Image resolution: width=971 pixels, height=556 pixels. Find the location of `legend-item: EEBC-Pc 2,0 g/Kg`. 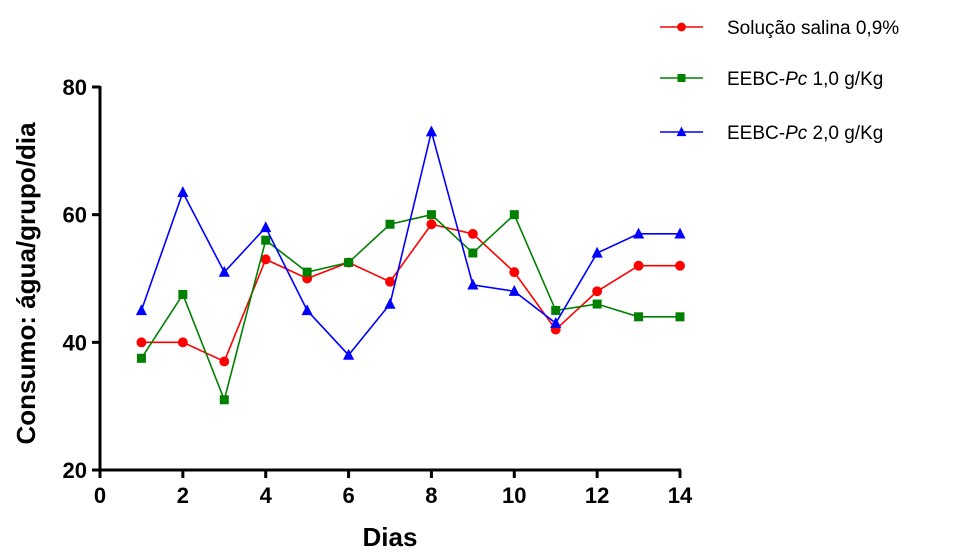

legend-item: EEBC-Pc 2,0 g/Kg is located at coordinates (771, 133).